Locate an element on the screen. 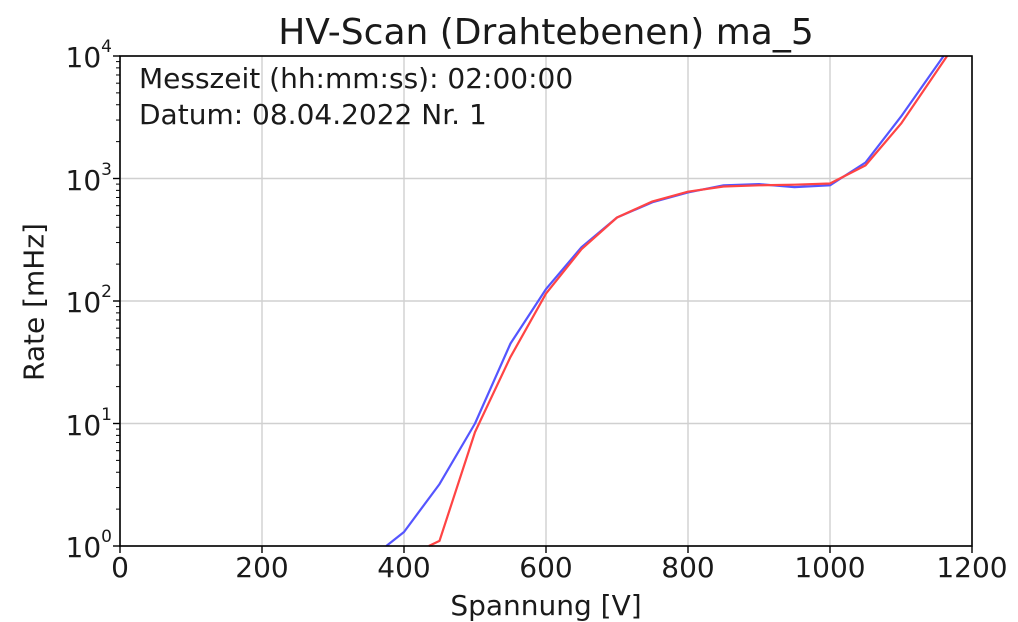 This screenshot has width=1018, height=622. x-tick-label: 400 is located at coordinates (404, 567).